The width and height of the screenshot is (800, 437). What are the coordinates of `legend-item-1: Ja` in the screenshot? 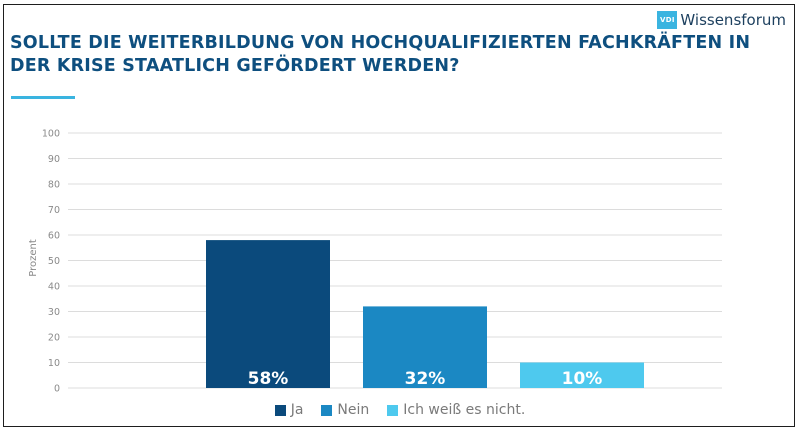 It's located at (289, 410).